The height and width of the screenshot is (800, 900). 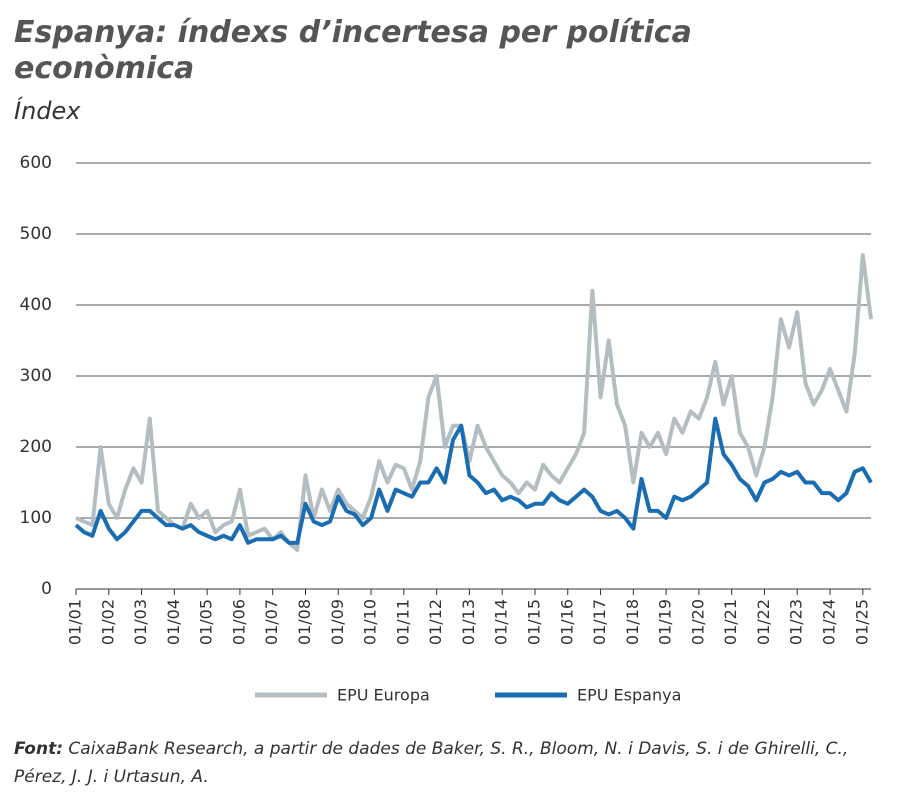 What do you see at coordinates (36, 518) in the screenshot?
I see `y-tick-label: 100` at bounding box center [36, 518].